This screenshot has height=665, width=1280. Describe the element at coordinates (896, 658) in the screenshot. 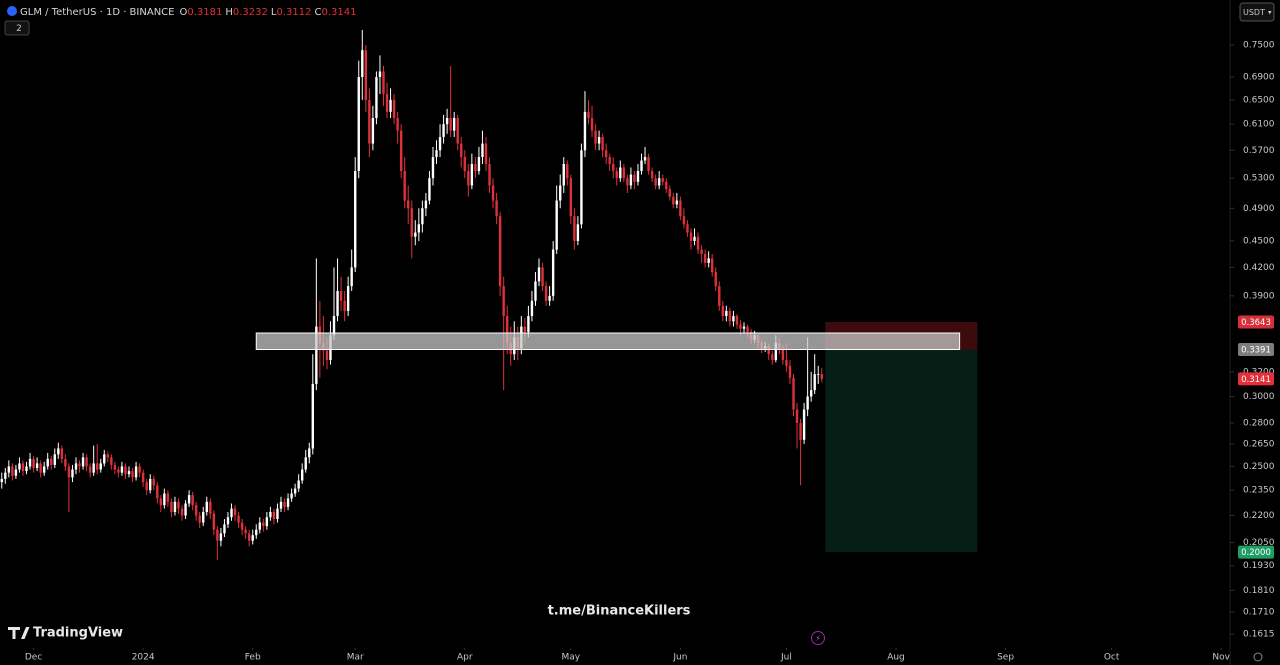

I see `x-tick-label: Aug` at that location.